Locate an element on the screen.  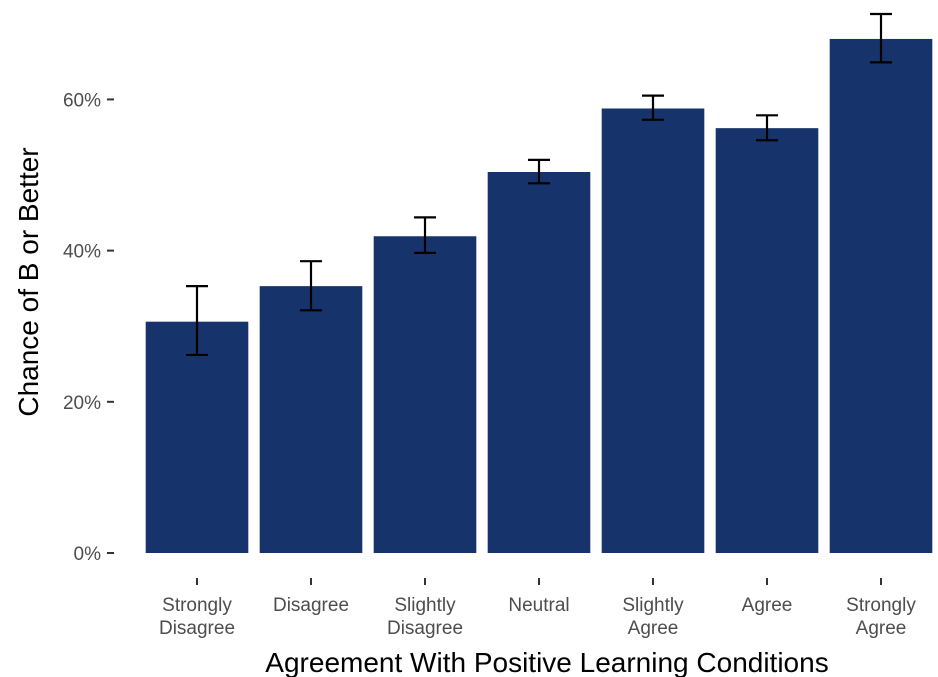
x-tick-label: Disagree is located at coordinates (311, 605).